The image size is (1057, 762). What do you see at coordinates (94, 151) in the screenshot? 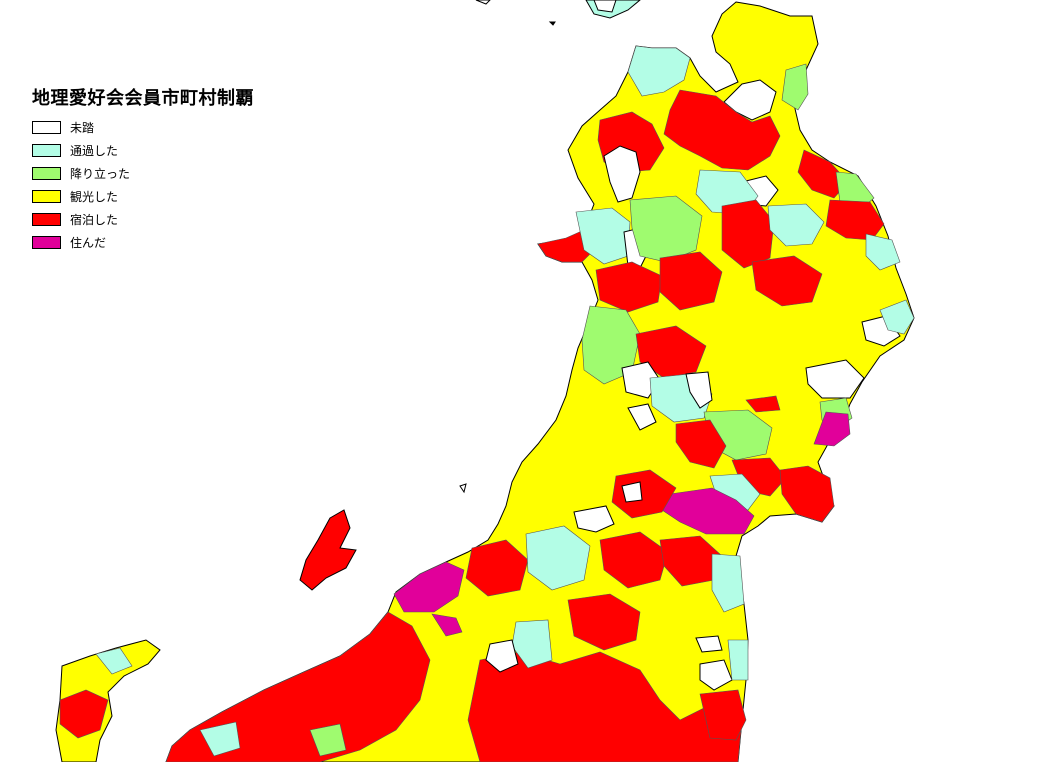
I see `legend-label: 通過した` at bounding box center [94, 151].